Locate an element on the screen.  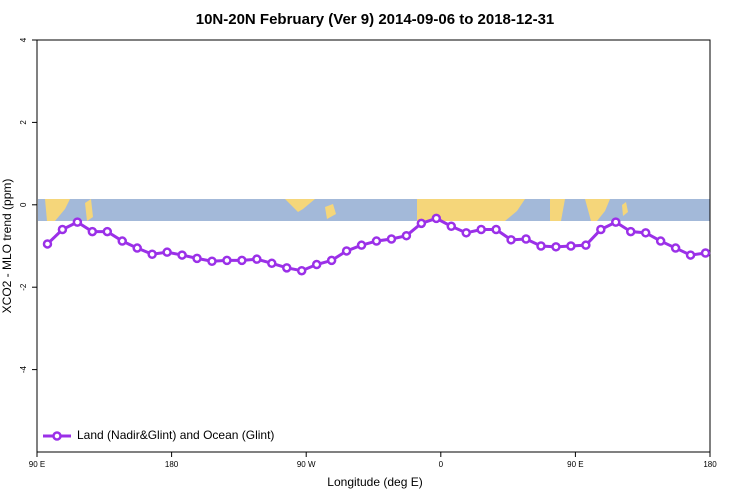
legend-marker is located at coordinates (57, 436).